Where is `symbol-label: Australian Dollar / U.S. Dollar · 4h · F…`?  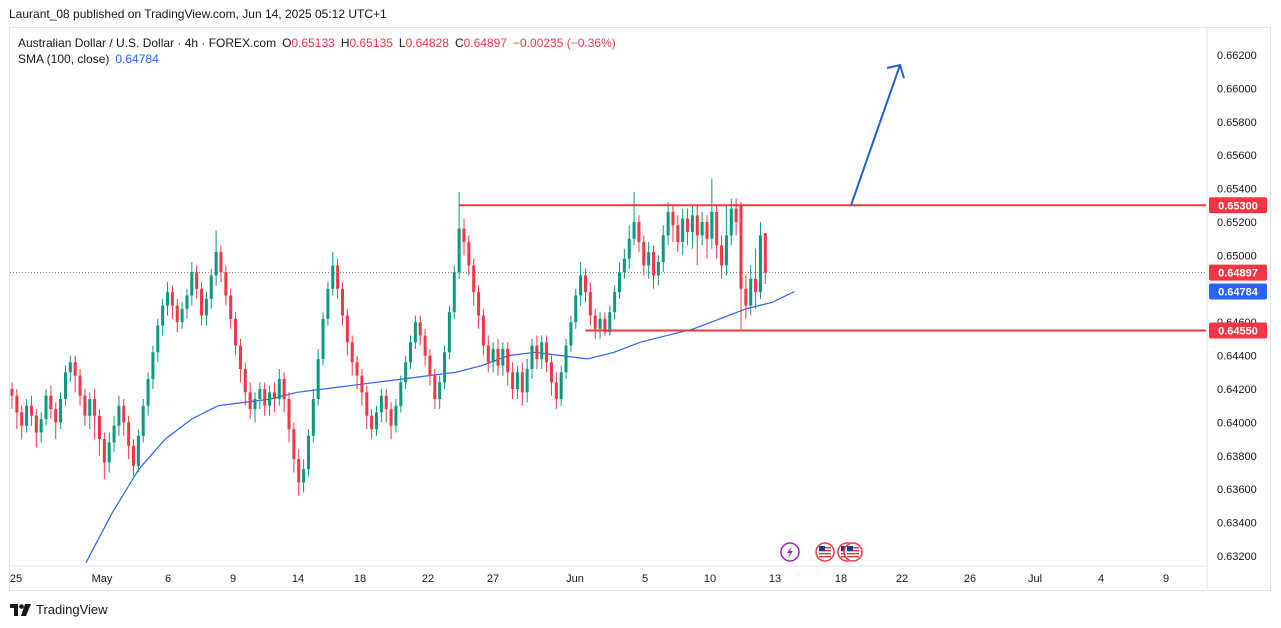 symbol-label: Australian Dollar / U.S. Dollar · 4h · F… is located at coordinates (147, 43).